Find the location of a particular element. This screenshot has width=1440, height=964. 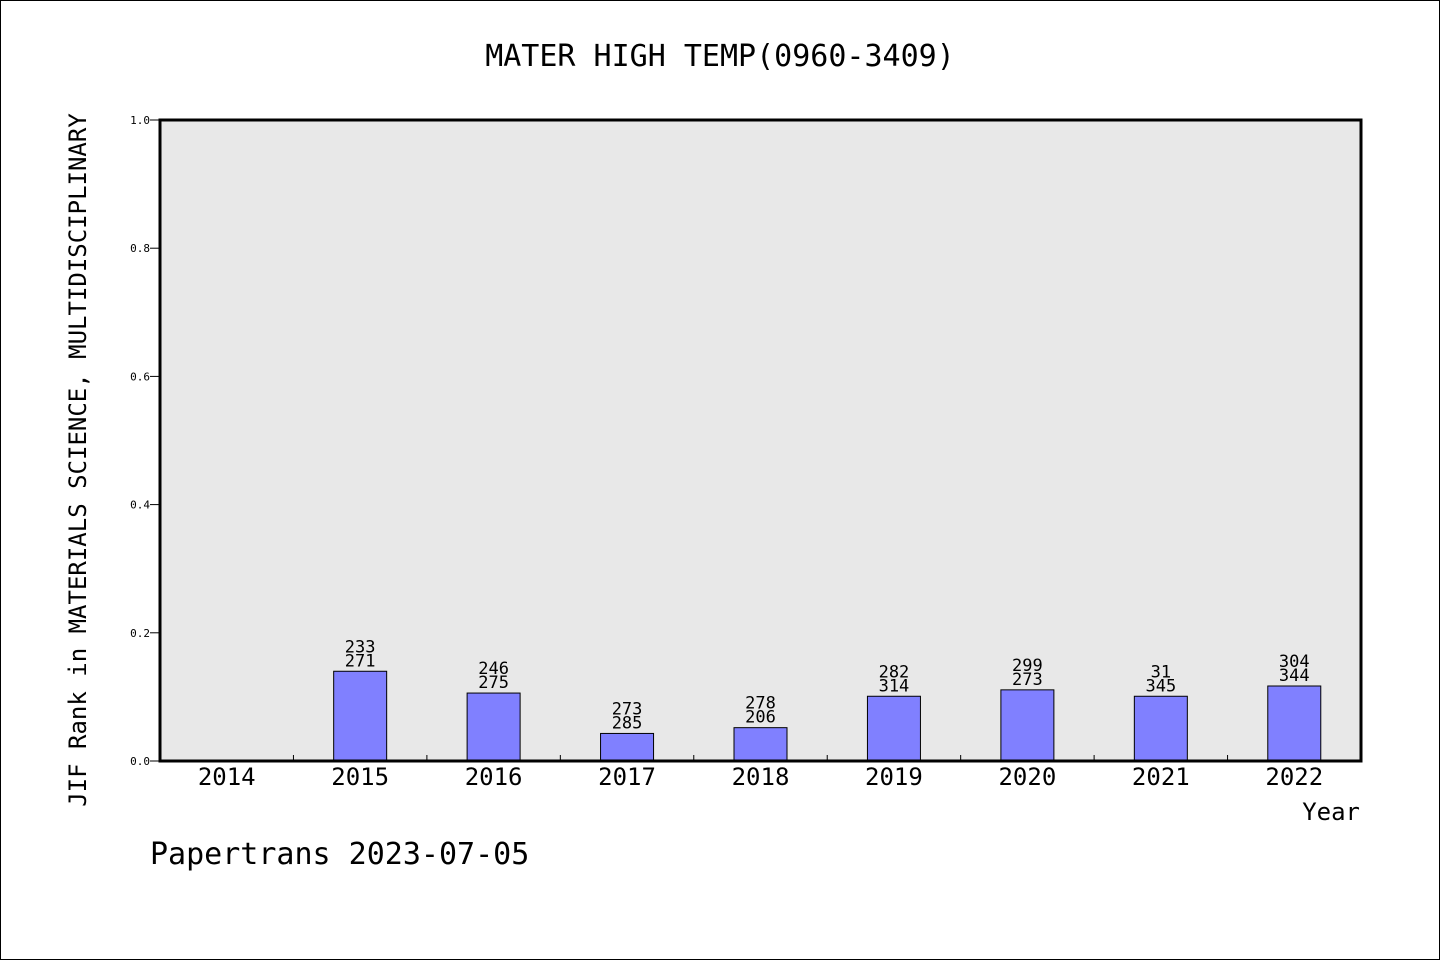

chart-title: MATER HIGH TEMP(0960-3409) is located at coordinates (720, 56).